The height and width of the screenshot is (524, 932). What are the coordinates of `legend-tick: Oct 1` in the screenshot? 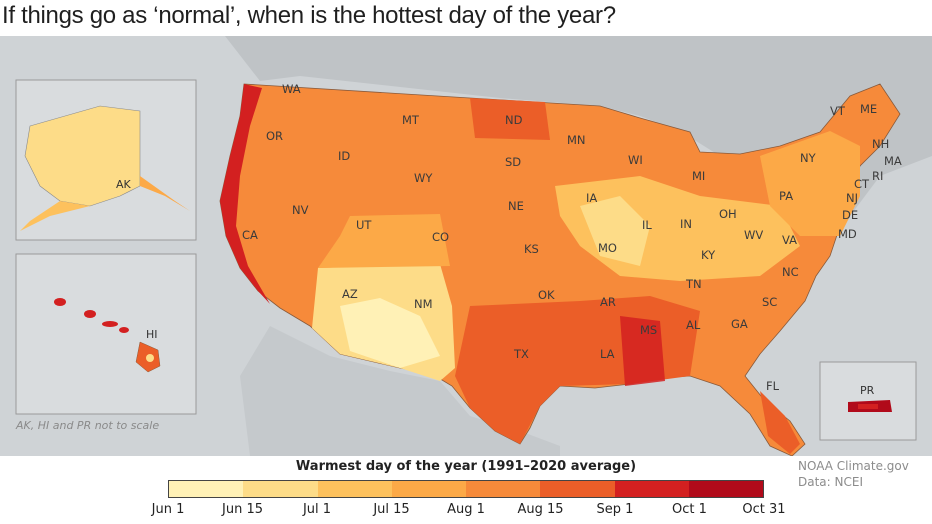 It's located at (689, 509).